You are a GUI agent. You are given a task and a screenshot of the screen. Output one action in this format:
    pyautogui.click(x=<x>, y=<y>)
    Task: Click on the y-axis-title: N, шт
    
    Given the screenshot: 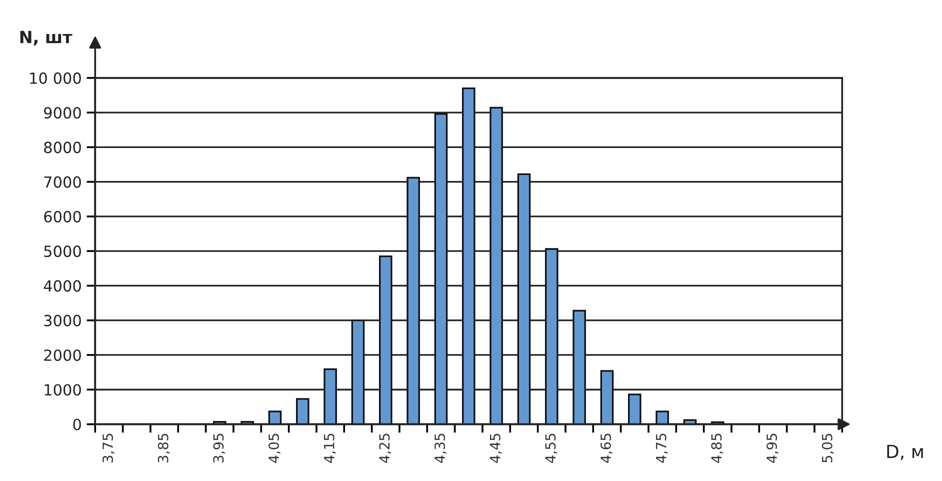 What is the action you would take?
    pyautogui.click(x=46, y=38)
    